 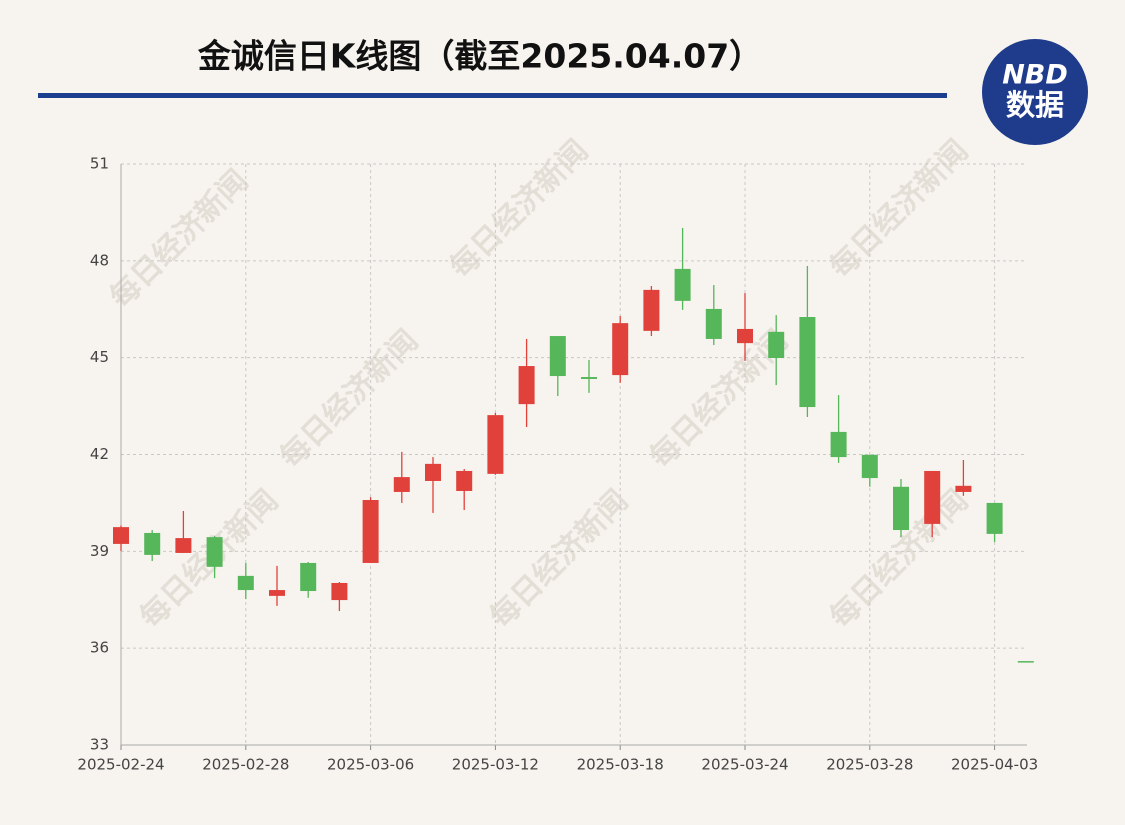 I want to click on x-tick-label: 2025-03-24, so click(x=744, y=765).